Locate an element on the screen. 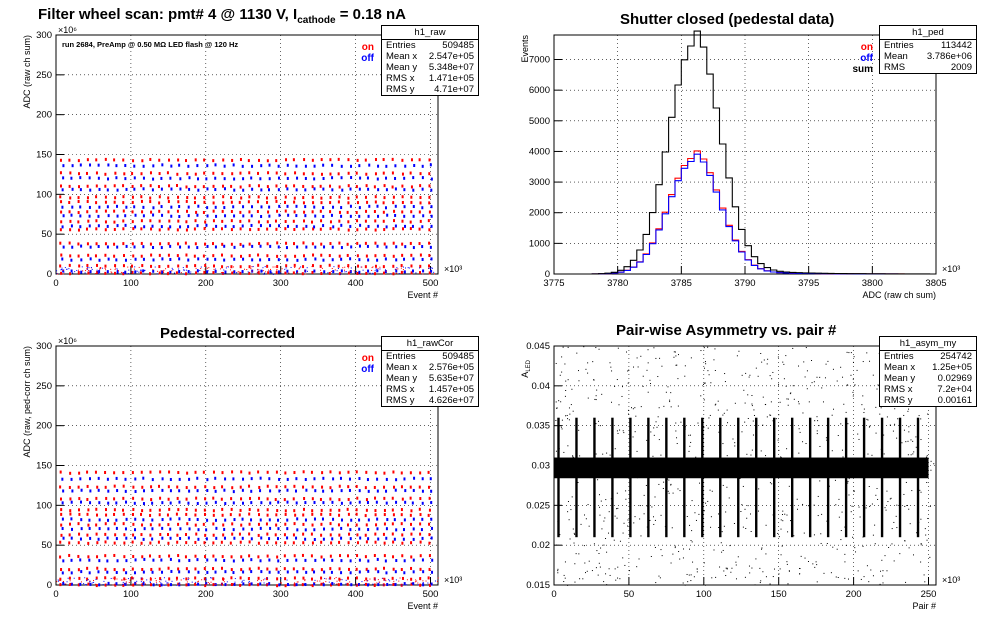  x-tick-label: 3795 is located at coordinates (808, 283).